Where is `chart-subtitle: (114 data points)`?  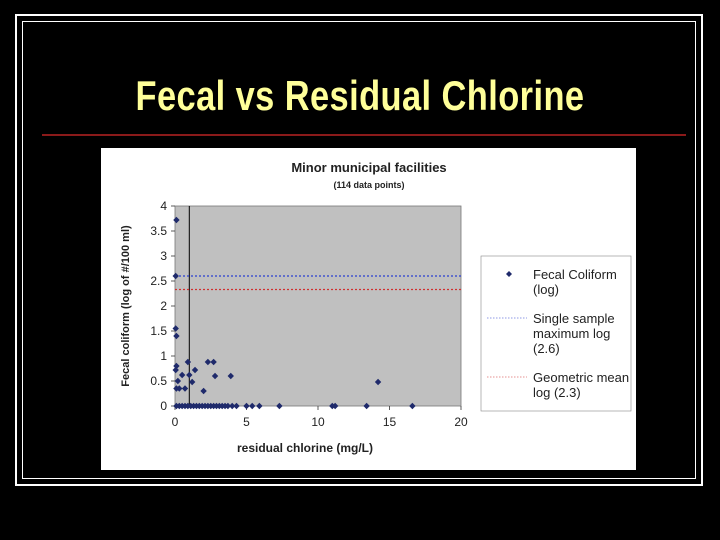 chart-subtitle: (114 data points) is located at coordinates (368, 185).